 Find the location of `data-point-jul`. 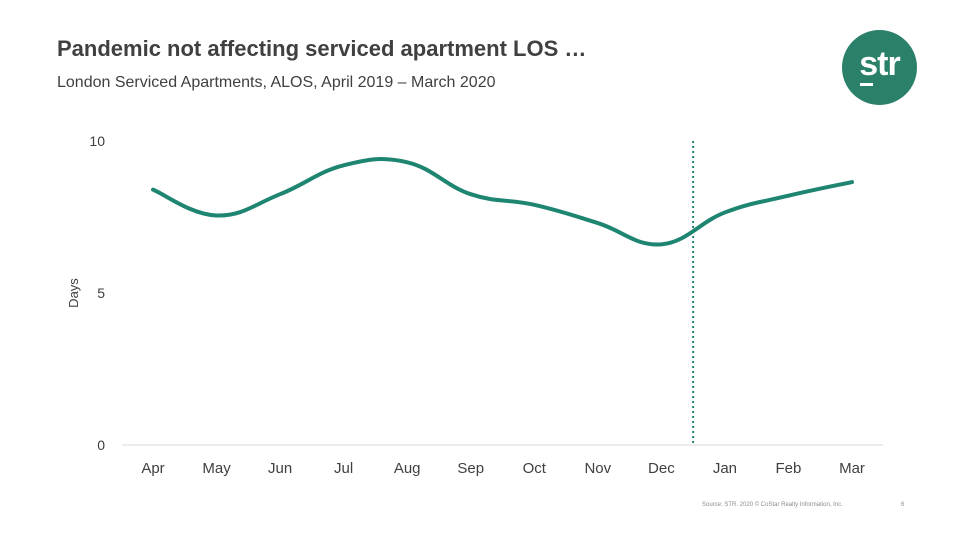

data-point-jul is located at coordinates (344, 165).